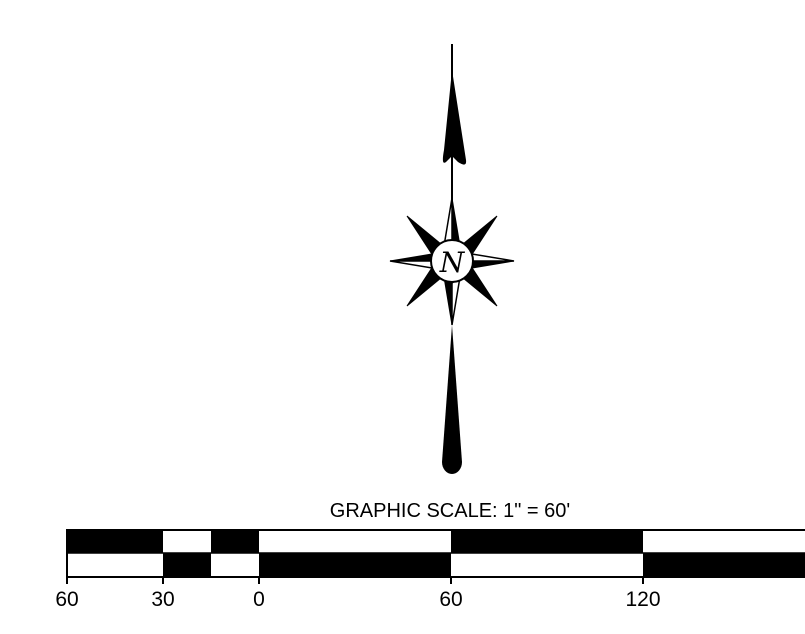  Describe the element at coordinates (451, 222) in the screenshot. I see `compass-point-n` at that location.